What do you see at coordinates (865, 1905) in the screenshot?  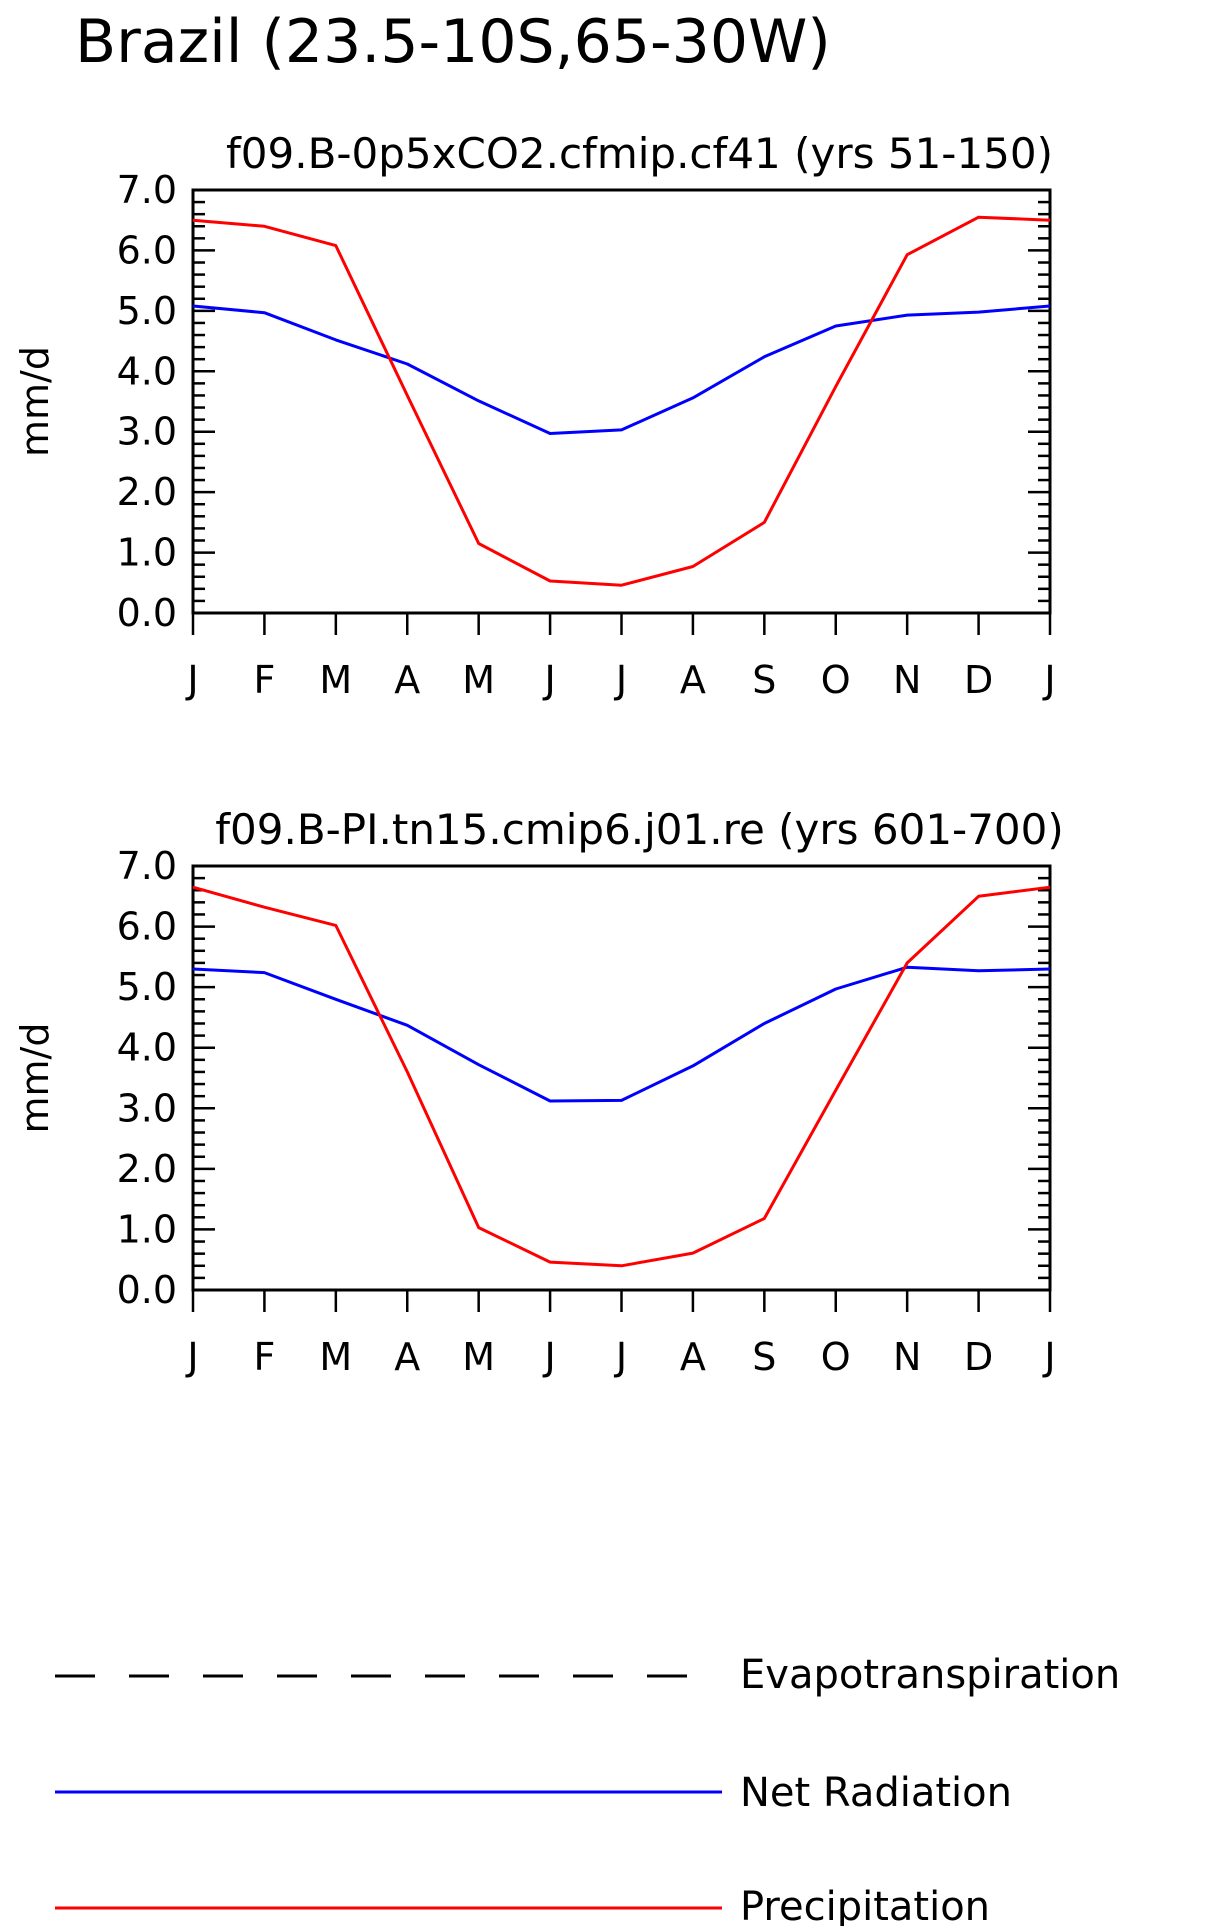 I see `legend-label-precipitation: Precipitation` at bounding box center [865, 1905].